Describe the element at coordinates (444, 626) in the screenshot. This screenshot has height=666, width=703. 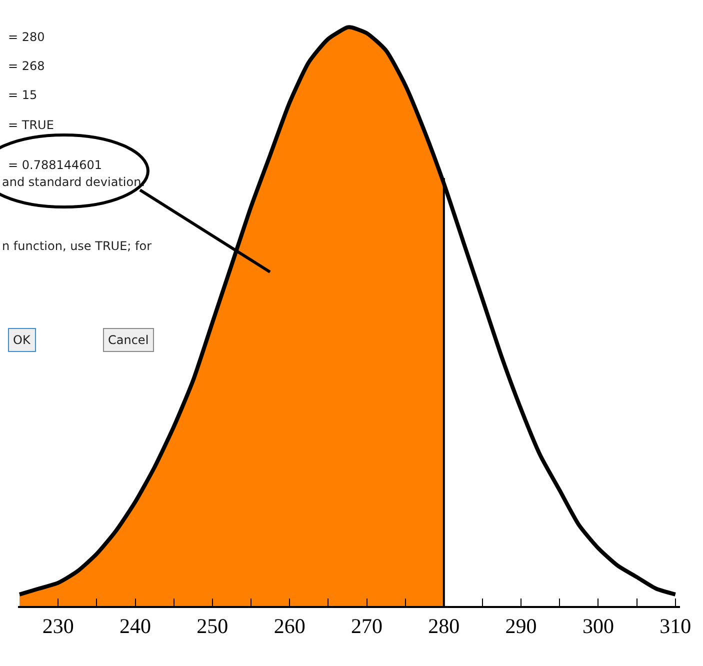
I see `x-tick-label: 280` at that location.